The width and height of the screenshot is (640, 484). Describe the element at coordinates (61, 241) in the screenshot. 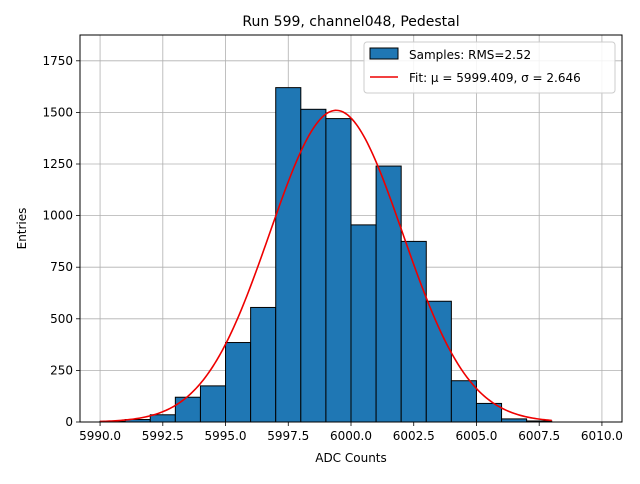

I see `y-axis-ticks: 0 250 500 750 1000 1250 1500 1750` at that location.